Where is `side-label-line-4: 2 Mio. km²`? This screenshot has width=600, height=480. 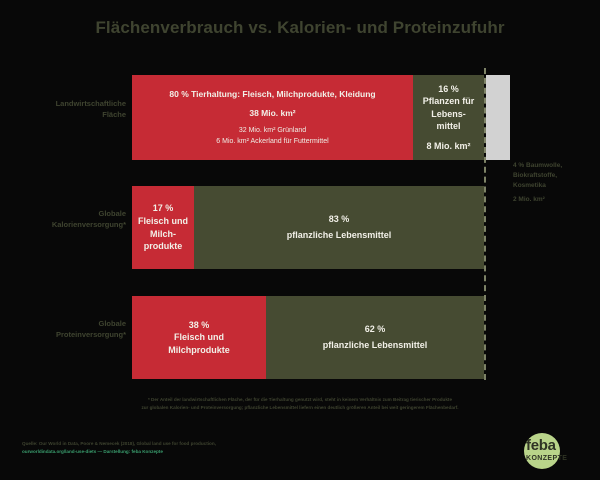
side-label-line-4: 2 Mio. km² is located at coordinates (529, 200).